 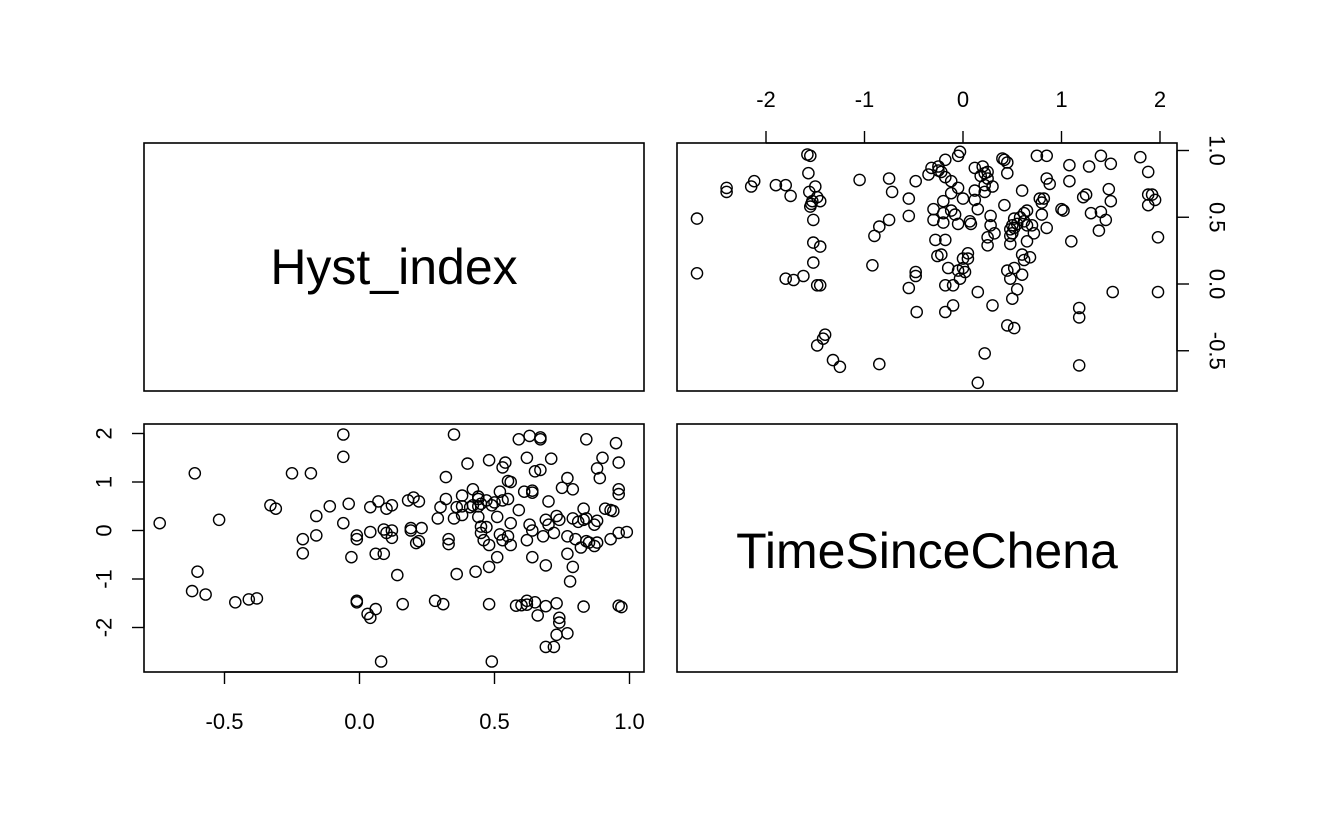 What do you see at coordinates (494, 721) in the screenshot?
I see `bottom-axis-tick-label: 0.5` at bounding box center [494, 721].